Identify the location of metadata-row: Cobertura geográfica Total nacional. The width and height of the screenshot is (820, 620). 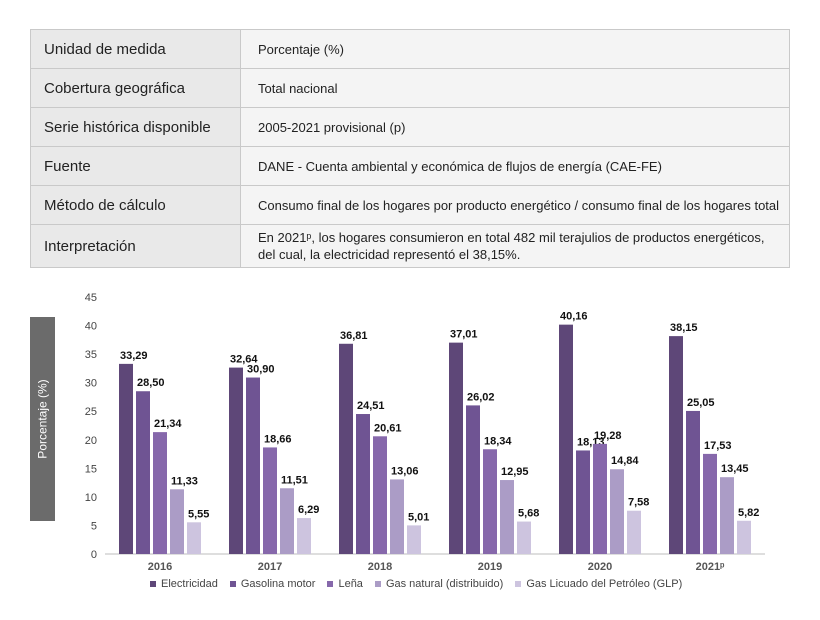
(410, 88).